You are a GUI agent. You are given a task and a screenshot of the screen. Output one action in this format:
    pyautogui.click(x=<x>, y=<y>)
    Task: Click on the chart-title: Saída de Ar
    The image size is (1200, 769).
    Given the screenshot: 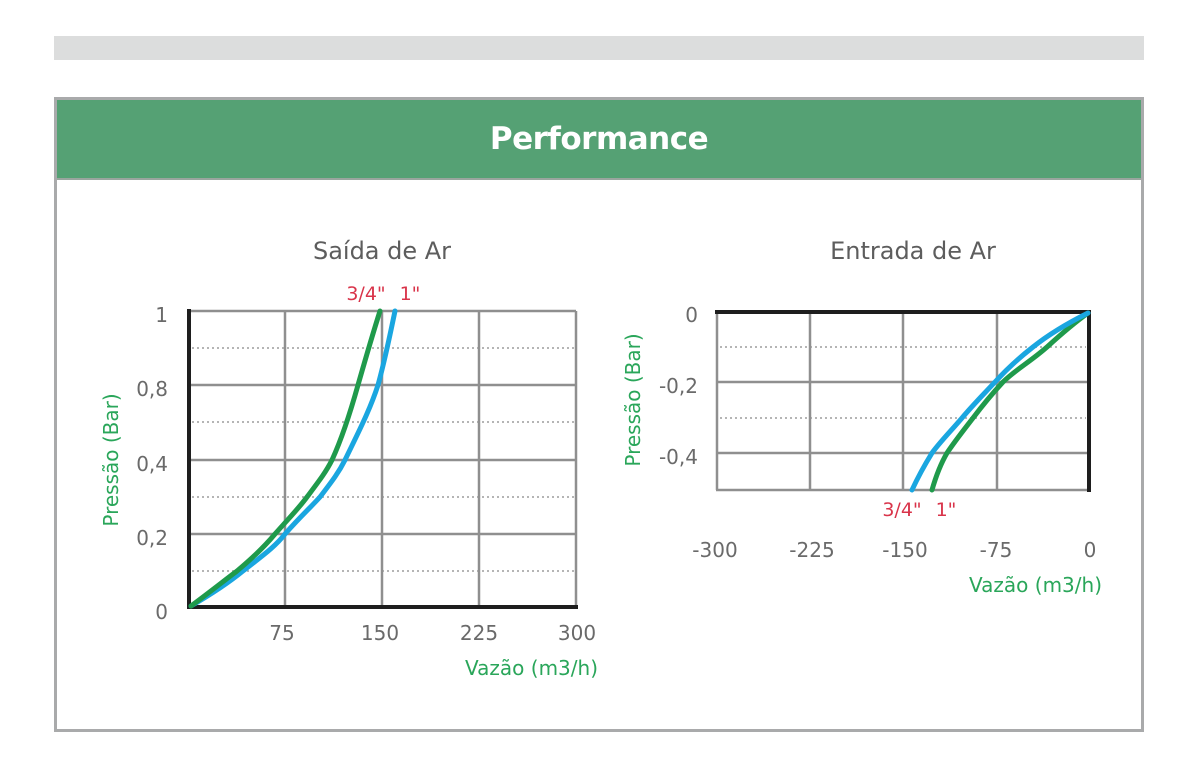 What is the action you would take?
    pyautogui.click(x=382, y=251)
    